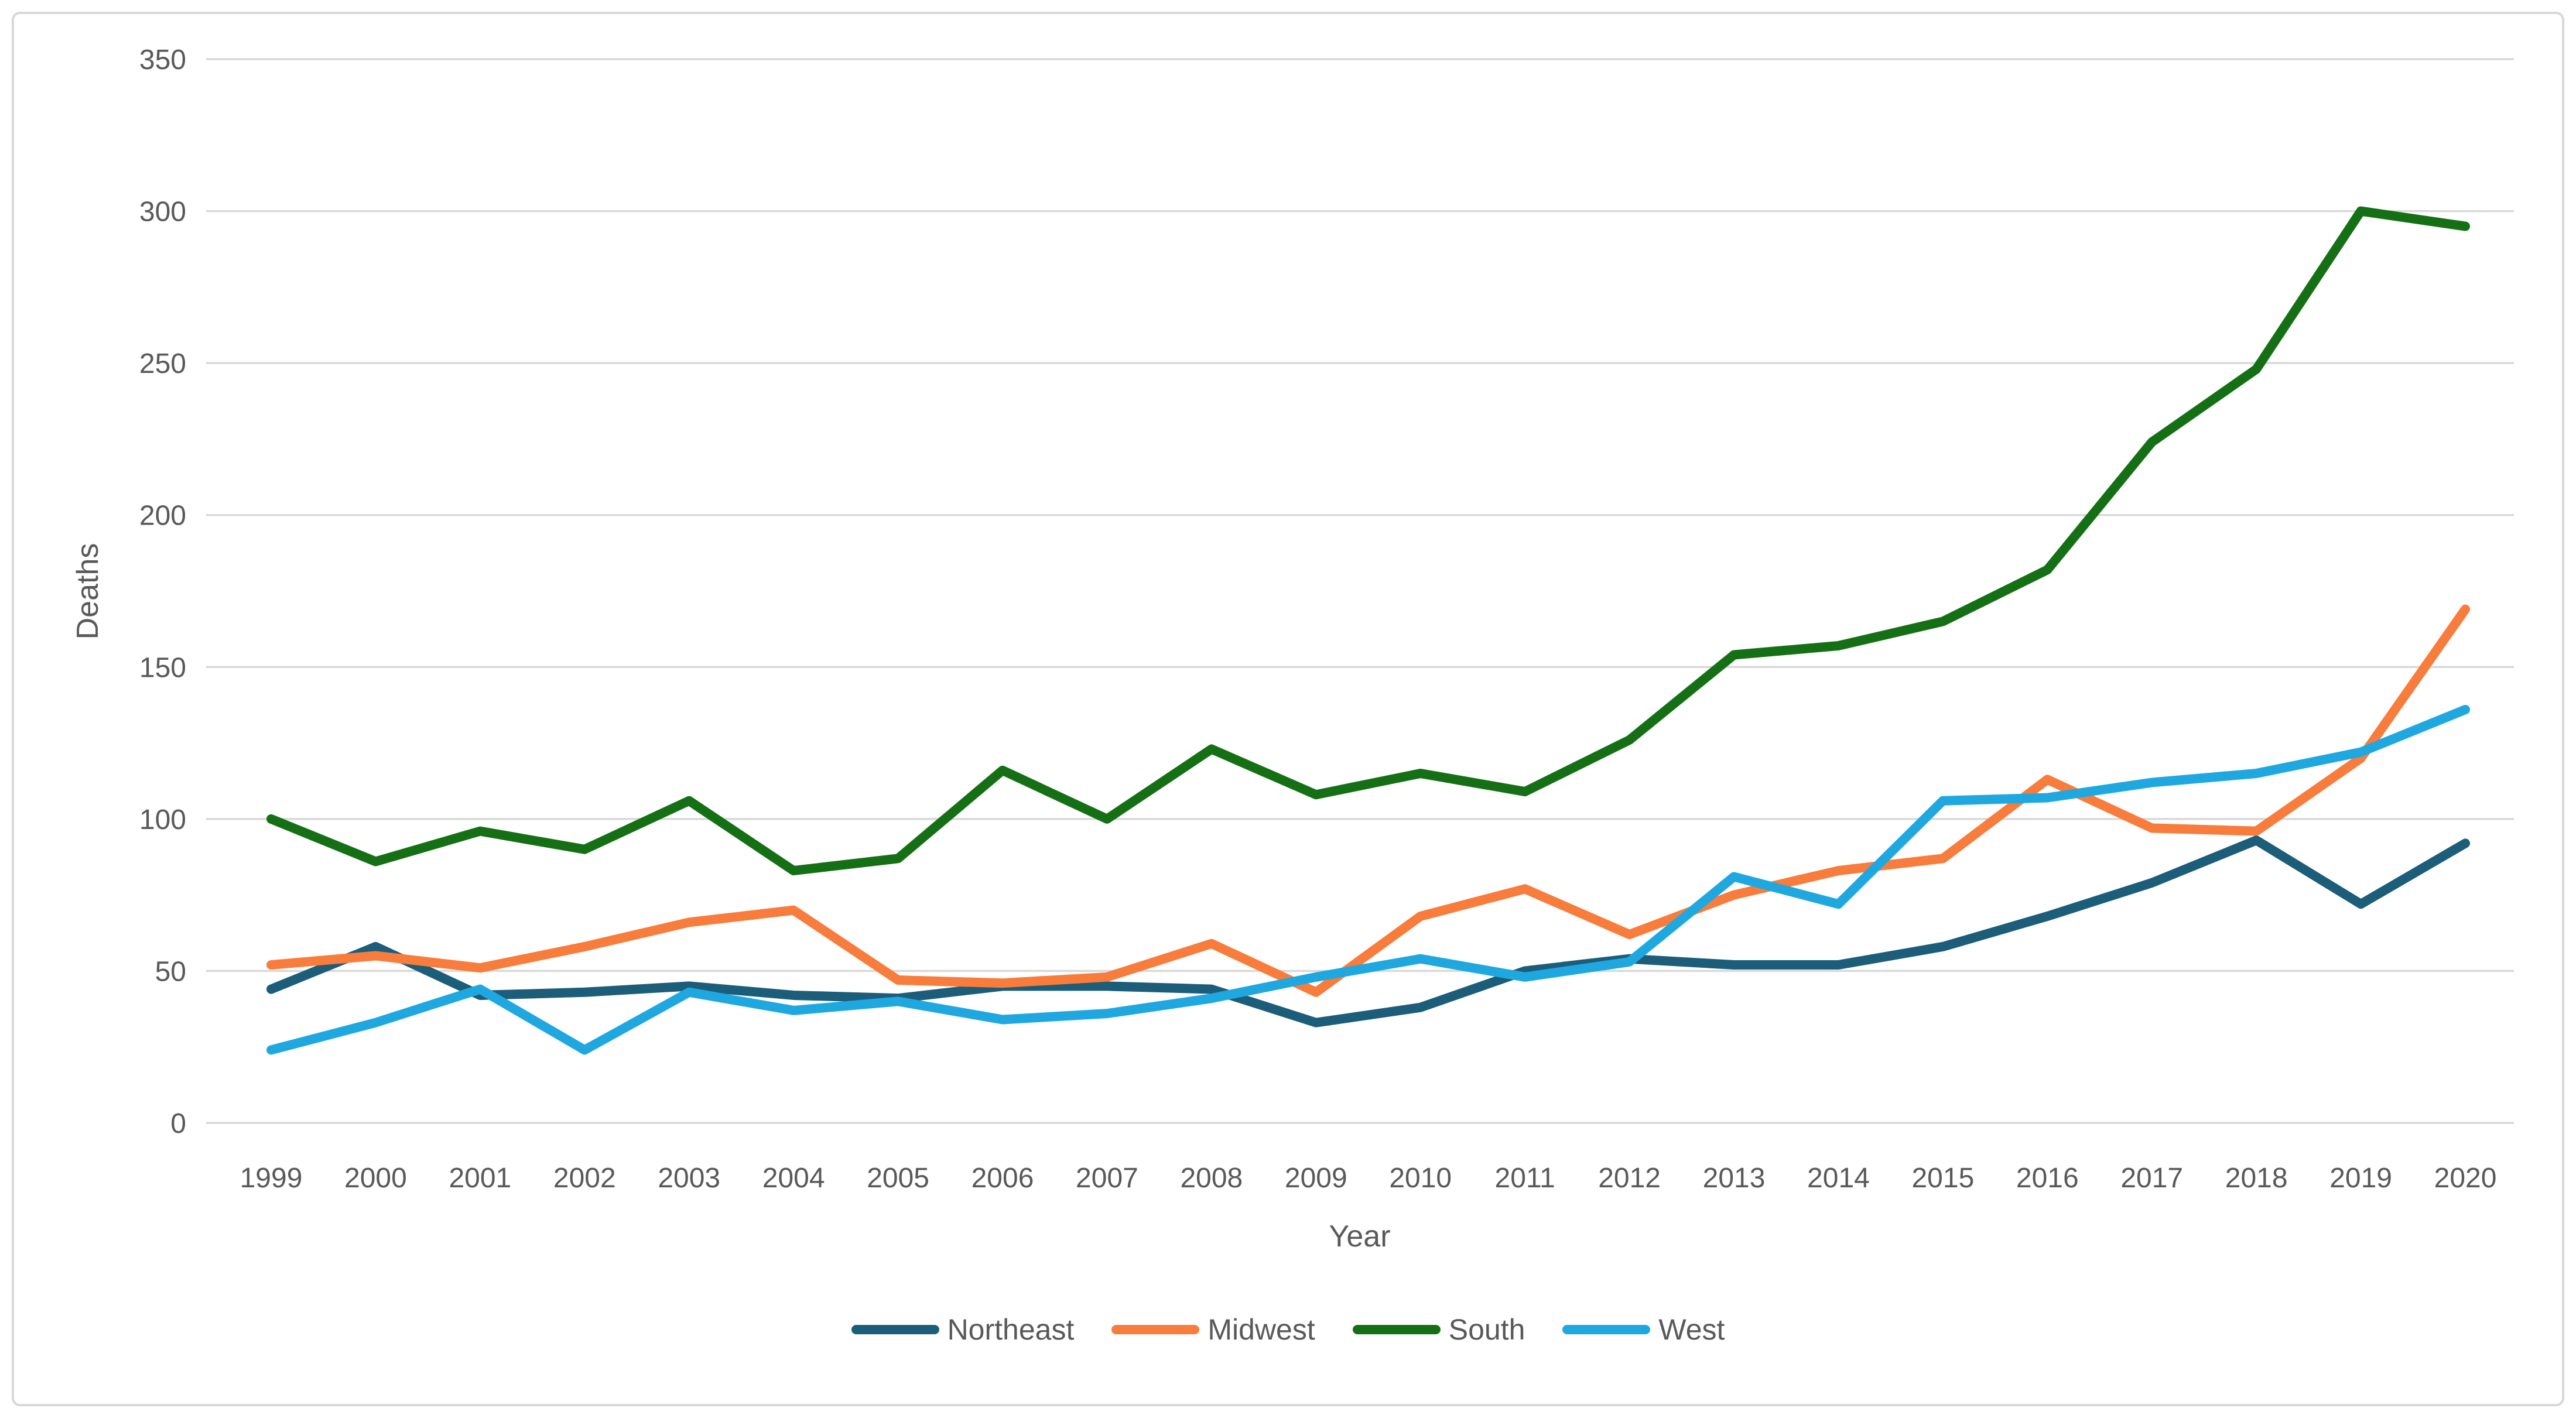  Describe the element at coordinates (163, 819) in the screenshot. I see `y-tick-label-100: 100` at that location.